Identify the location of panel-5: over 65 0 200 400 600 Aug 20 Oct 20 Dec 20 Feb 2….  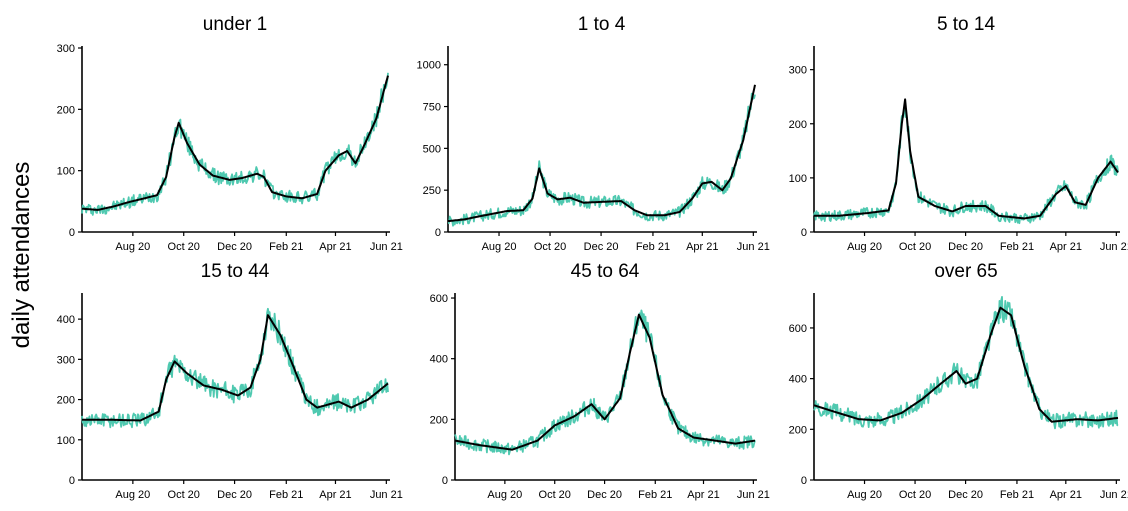
(958, 381).